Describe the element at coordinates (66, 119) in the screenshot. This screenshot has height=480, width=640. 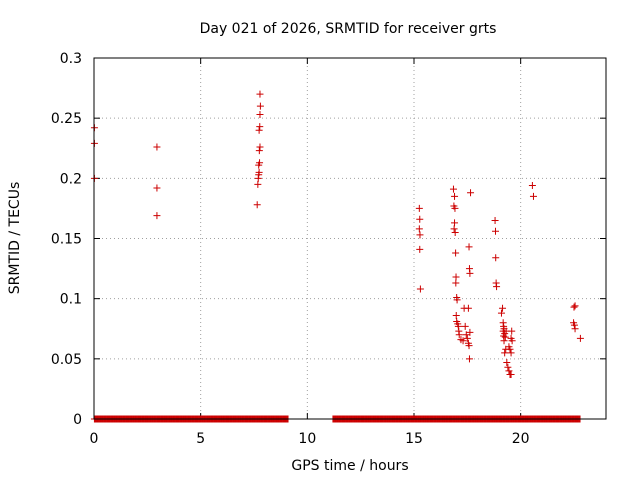
I see `y-tick-label: 0.25` at that location.